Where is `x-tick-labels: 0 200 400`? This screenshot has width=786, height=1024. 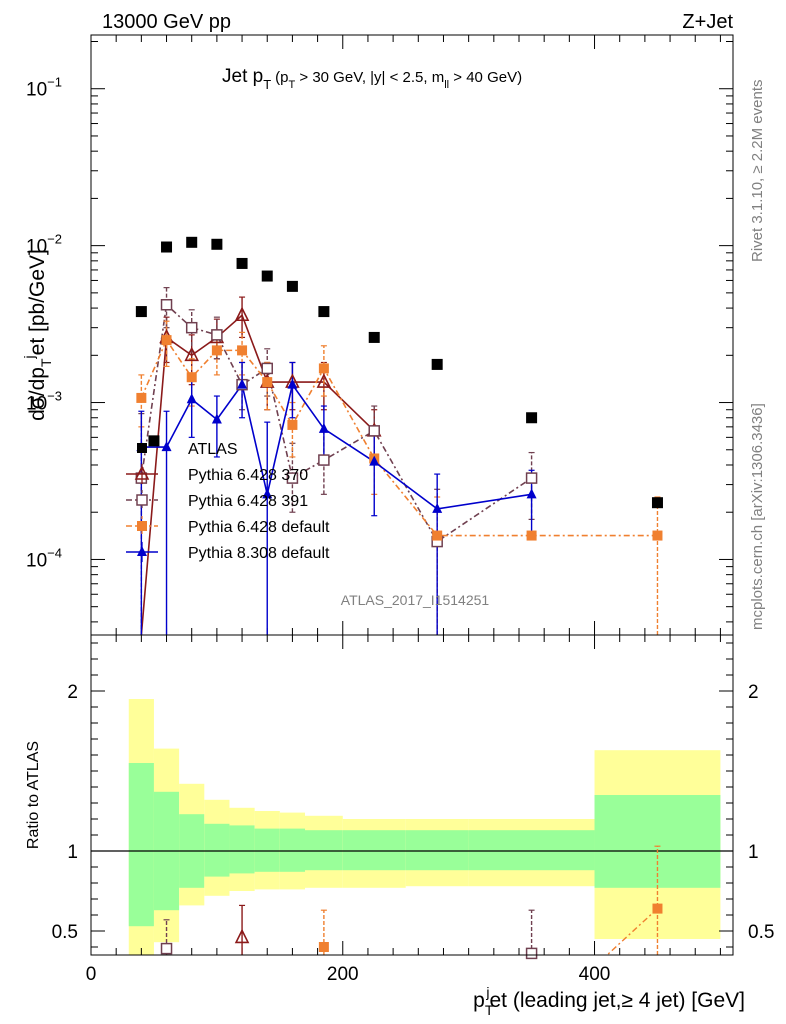
x-tick-labels: 0 200 400 is located at coordinates (348, 974).